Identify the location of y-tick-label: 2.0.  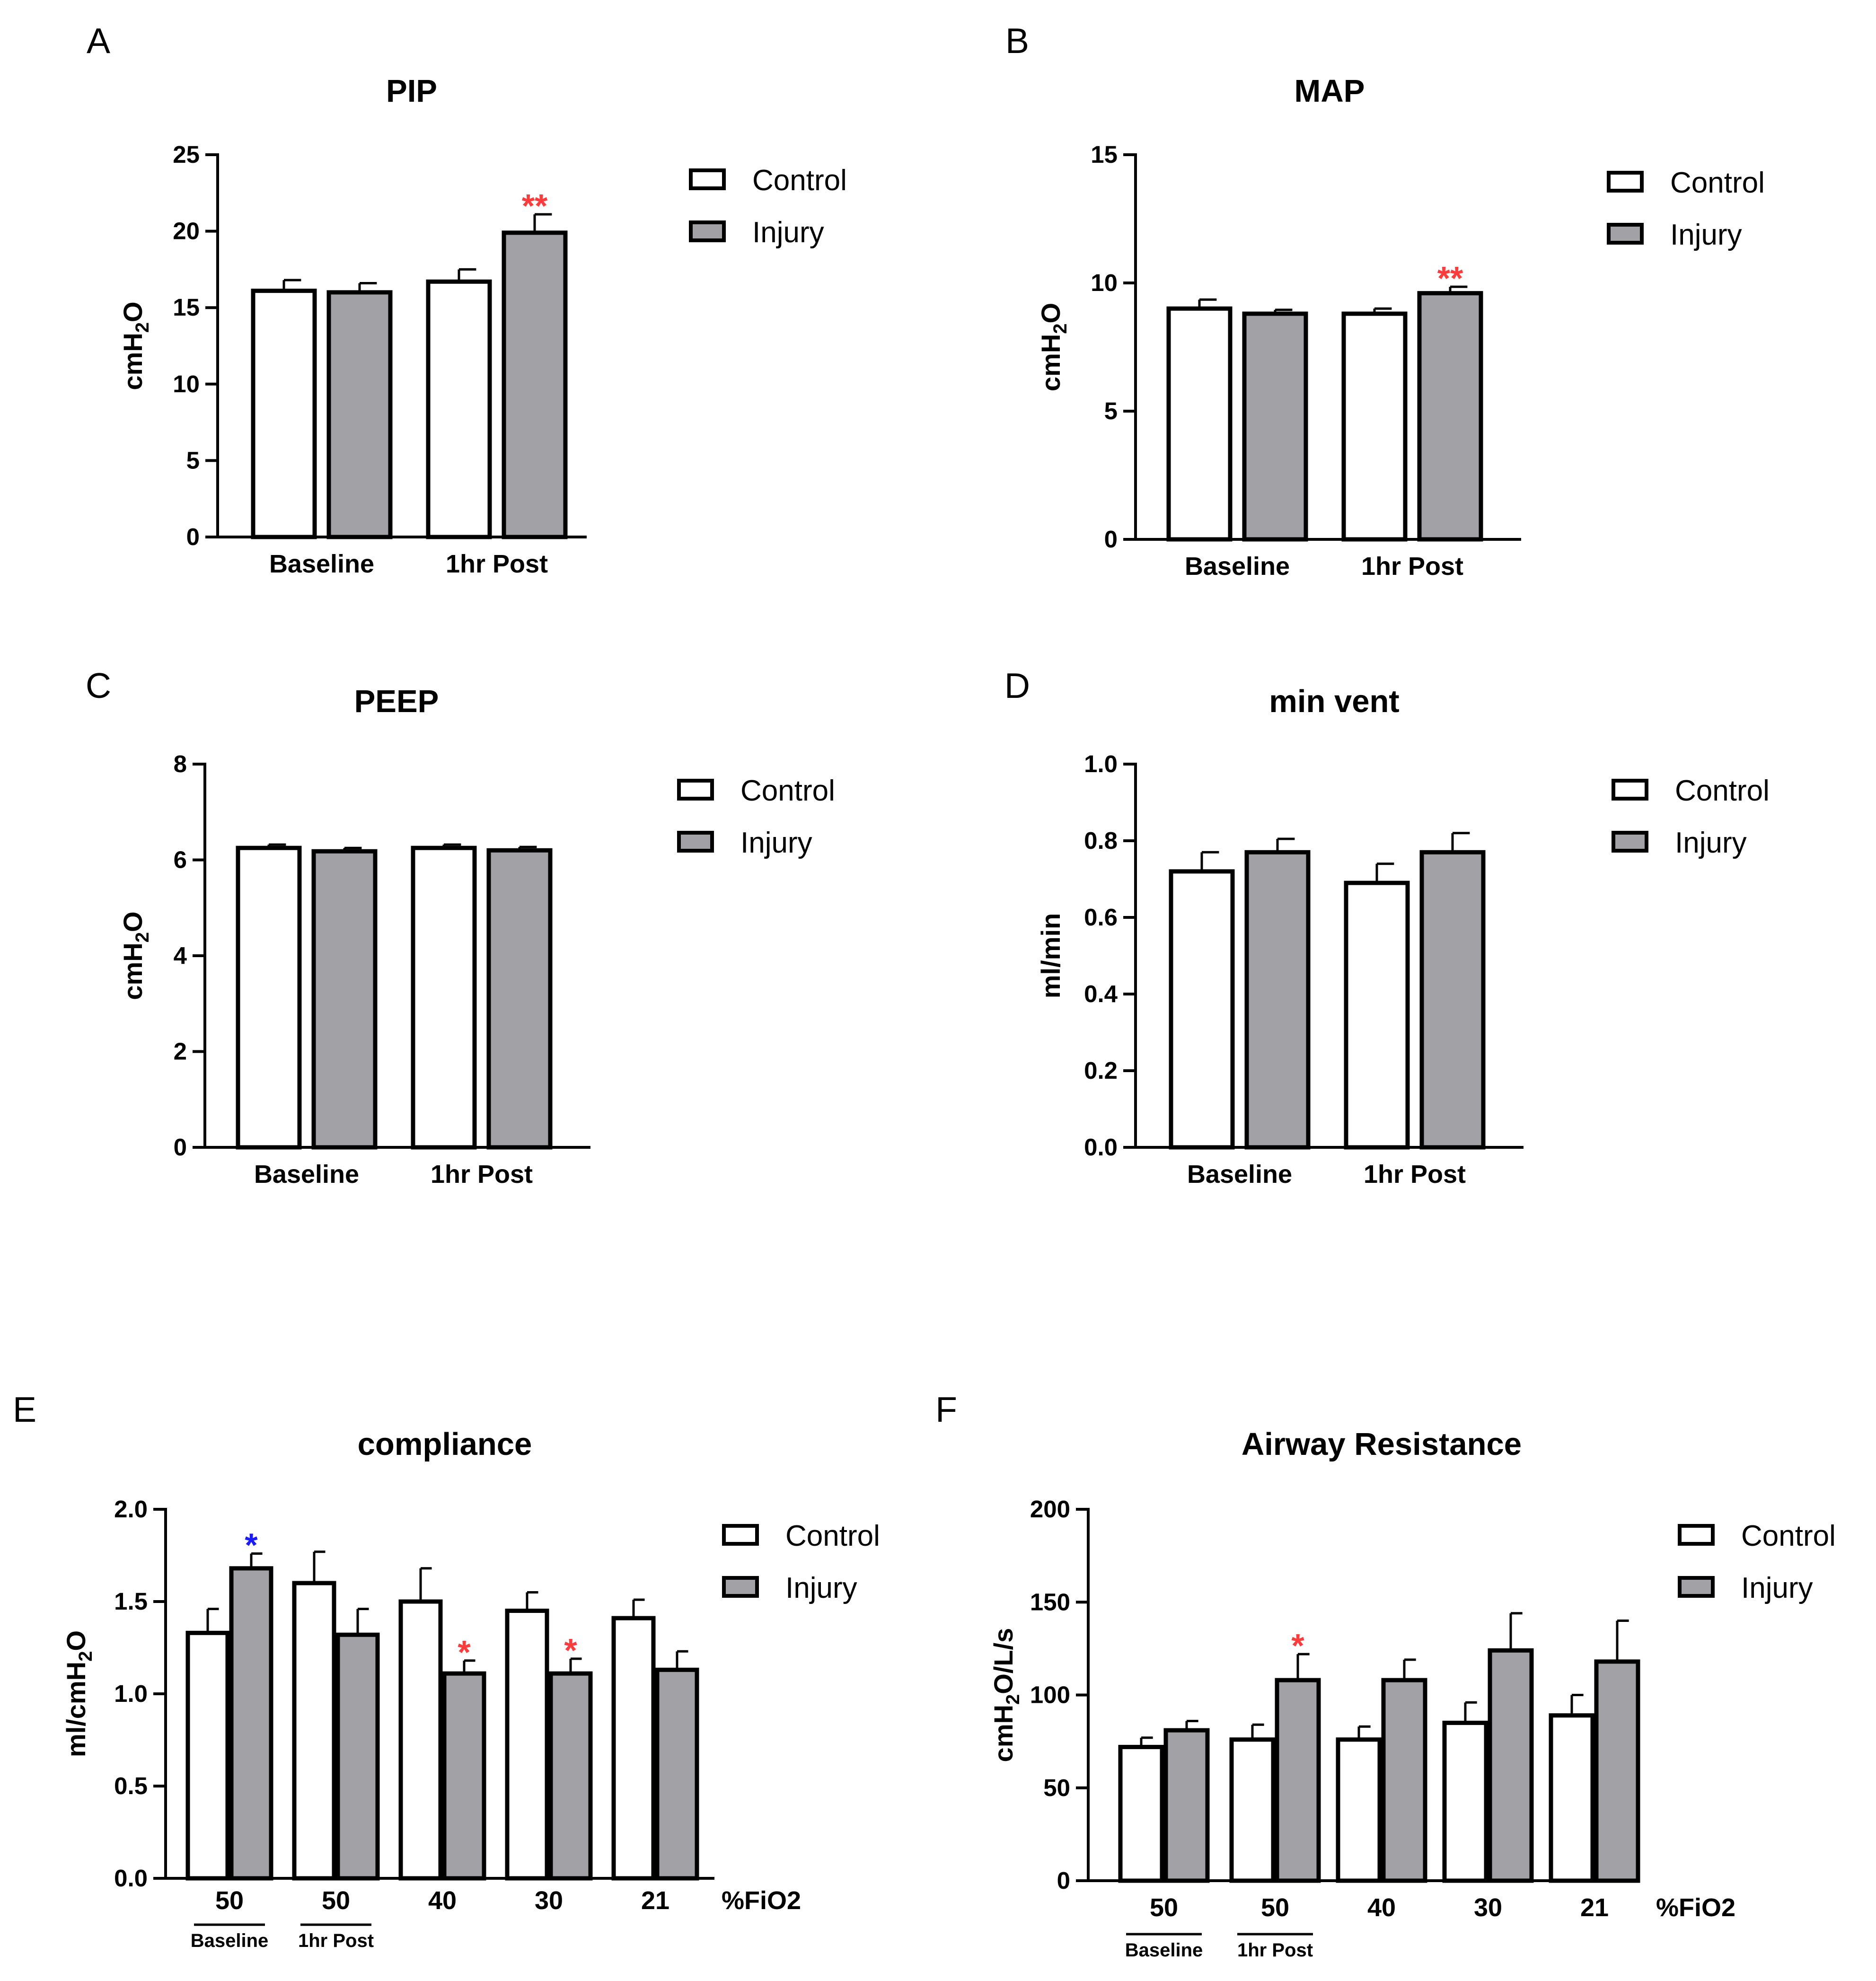
(131, 1509).